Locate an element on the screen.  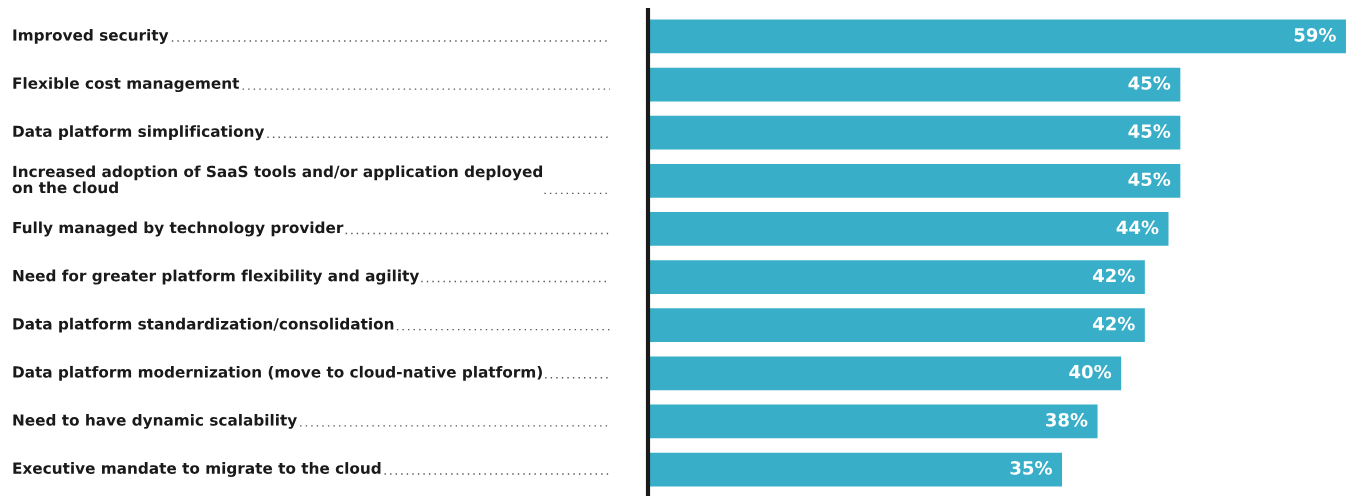
y-tick-label: Data platform standardization/consolidation is located at coordinates (203, 325).